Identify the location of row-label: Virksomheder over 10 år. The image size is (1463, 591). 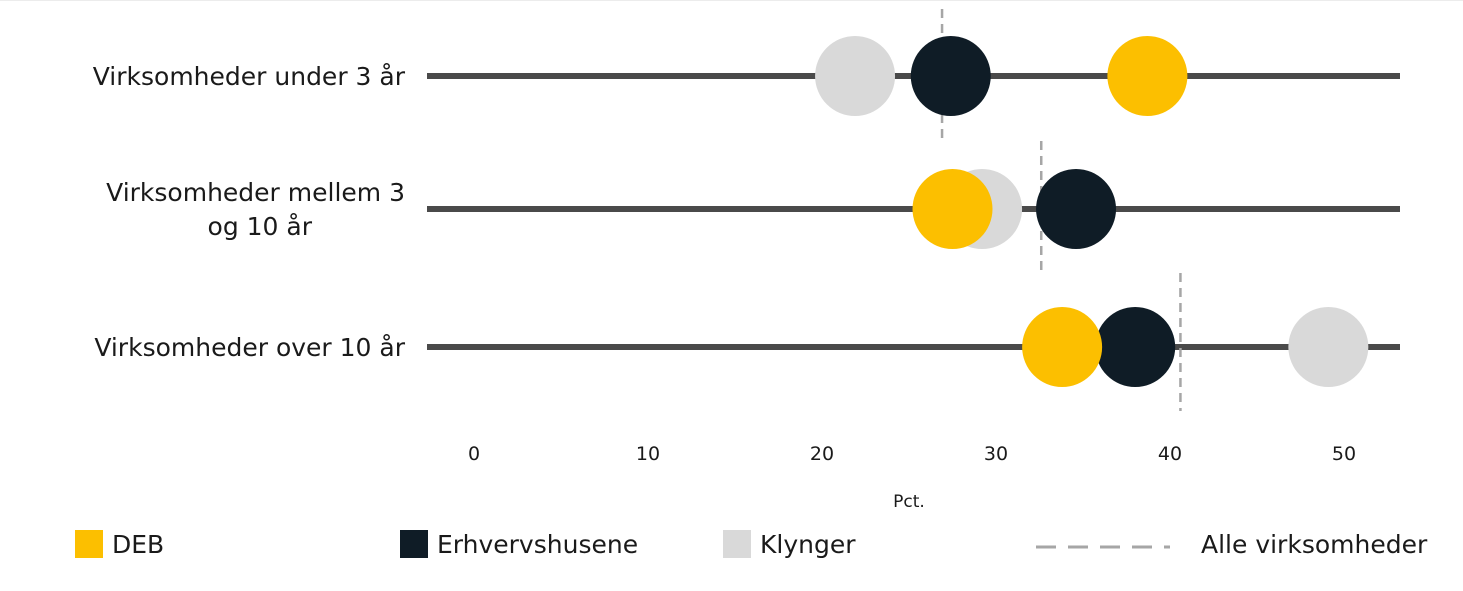
(249, 347).